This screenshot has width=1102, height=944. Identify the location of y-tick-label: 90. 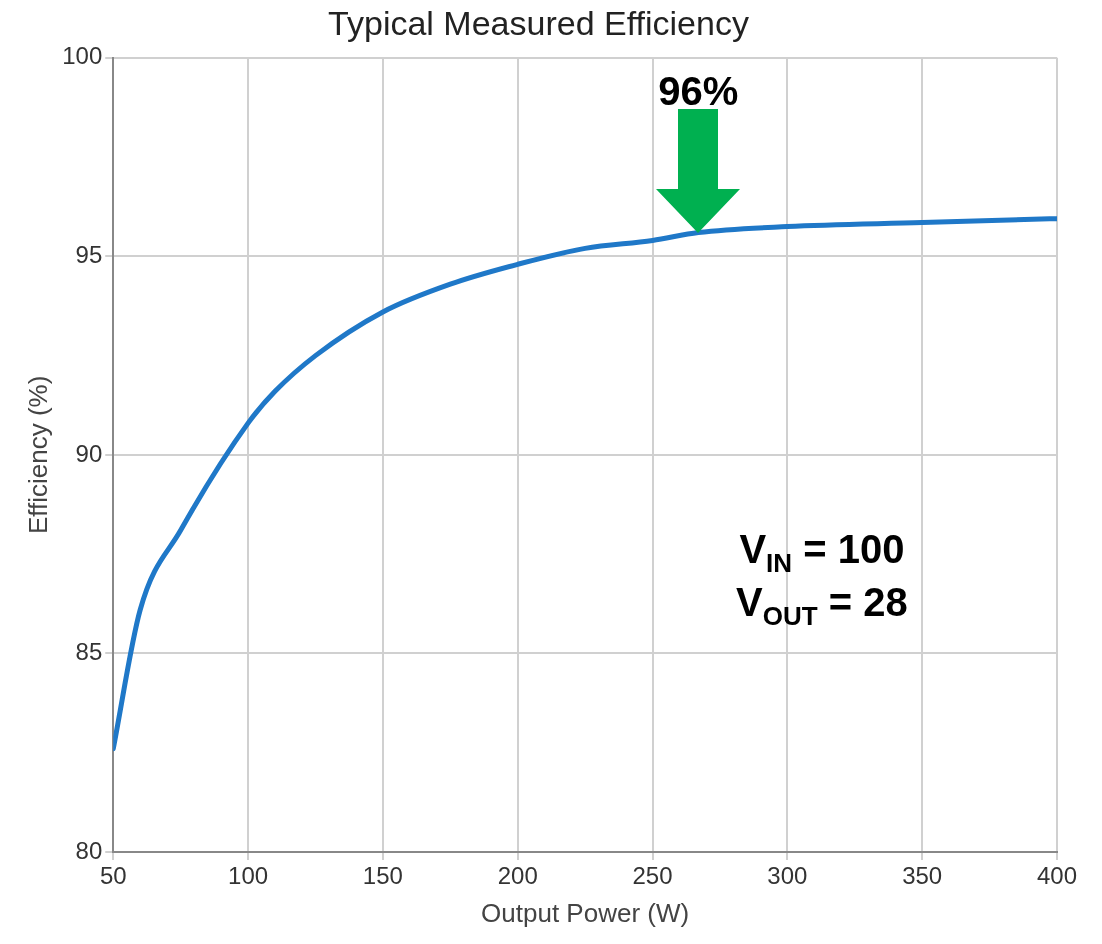
(89, 453).